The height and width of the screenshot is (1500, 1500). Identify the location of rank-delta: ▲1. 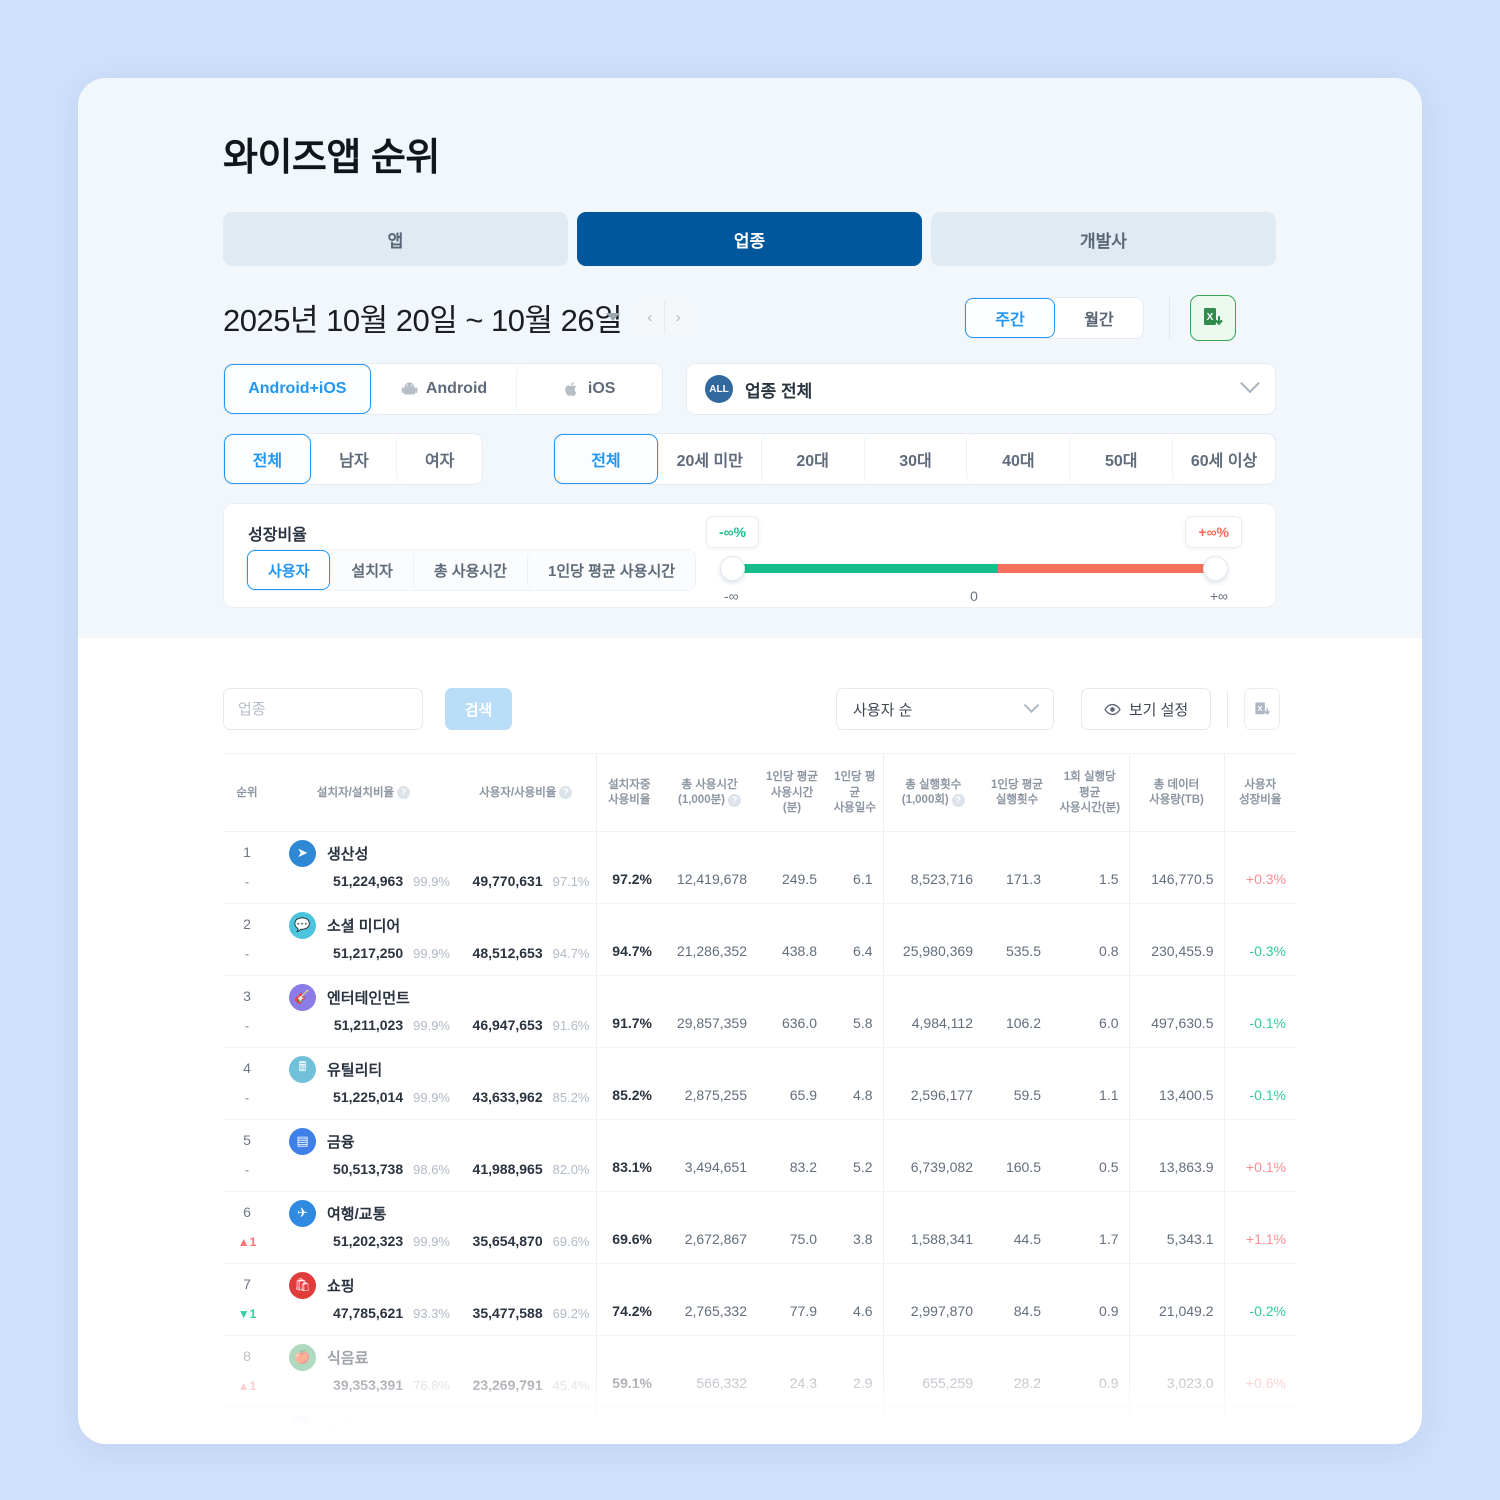
(247, 1385).